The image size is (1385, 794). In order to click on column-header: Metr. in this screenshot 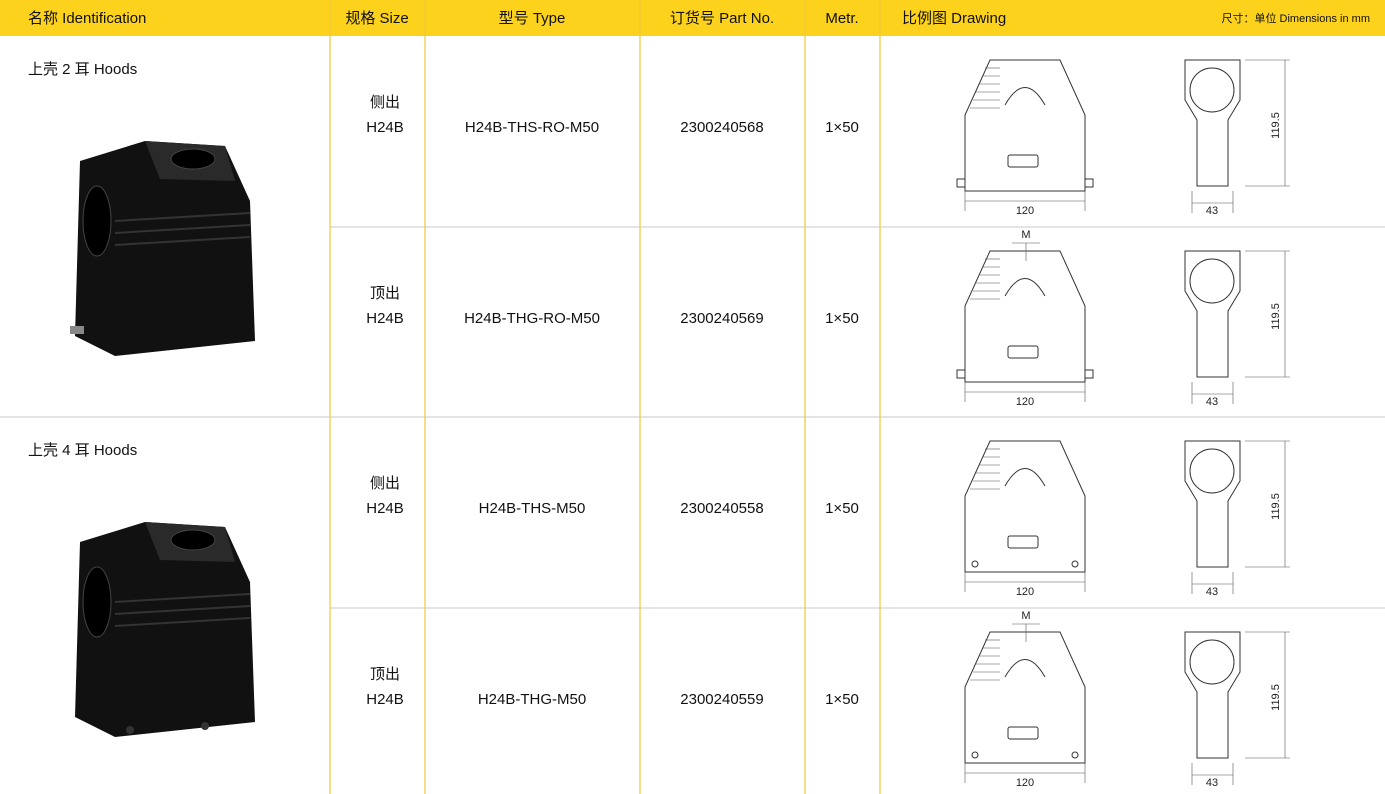, I will do `click(841, 18)`.